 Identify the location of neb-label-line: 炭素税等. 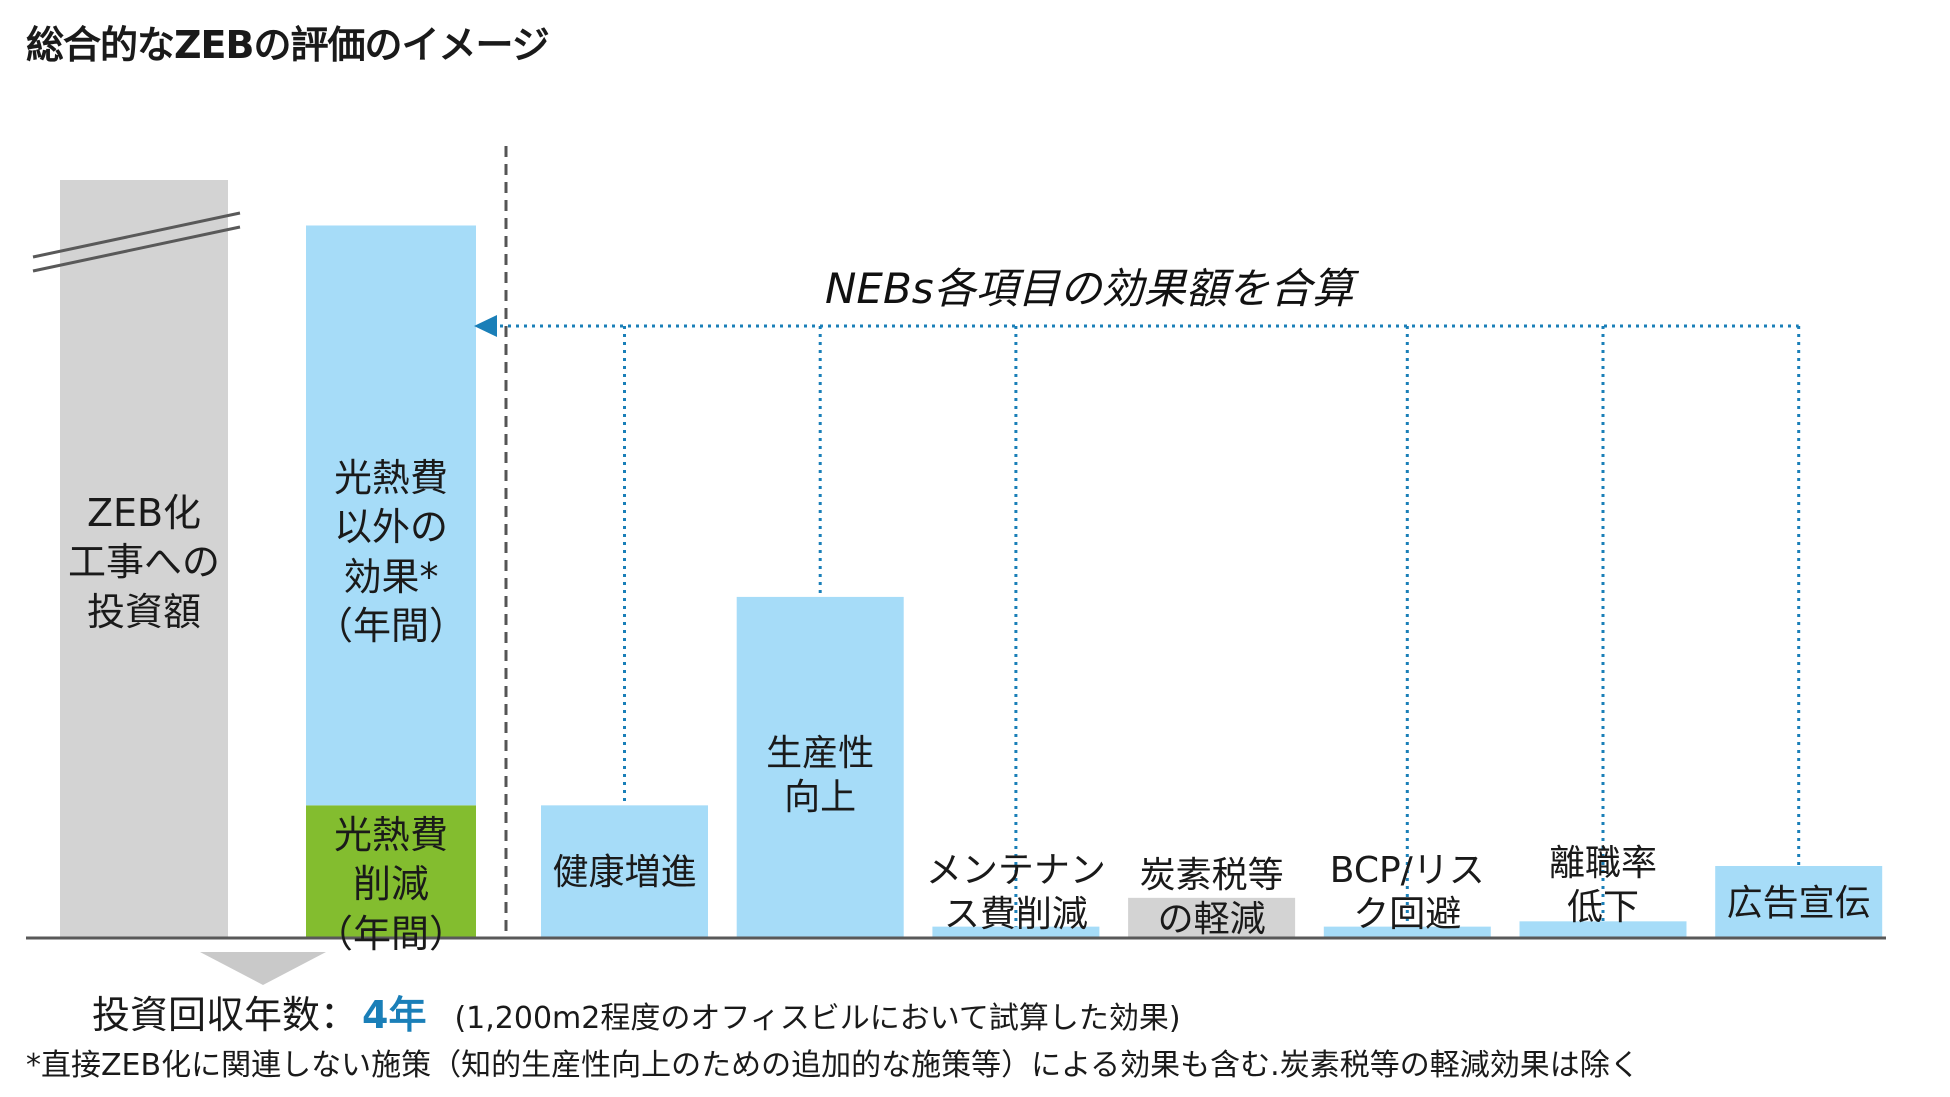
(1211, 875).